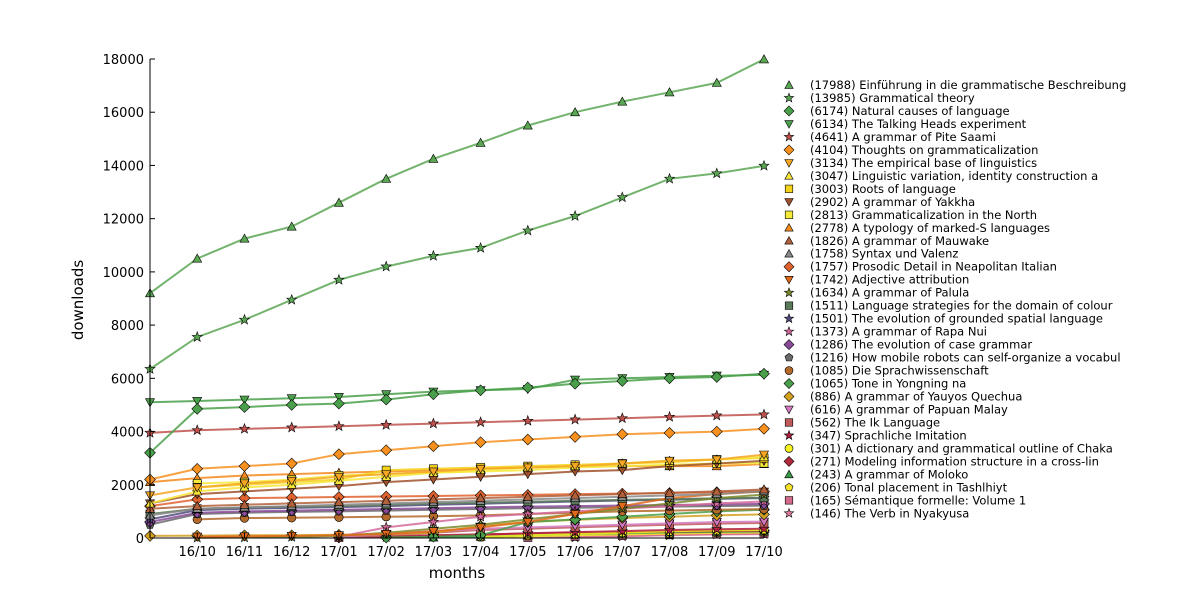  Describe the element at coordinates (910, 150) in the screenshot. I see `legend-item-6: (4104) Thoughts on grammaticalization` at that location.